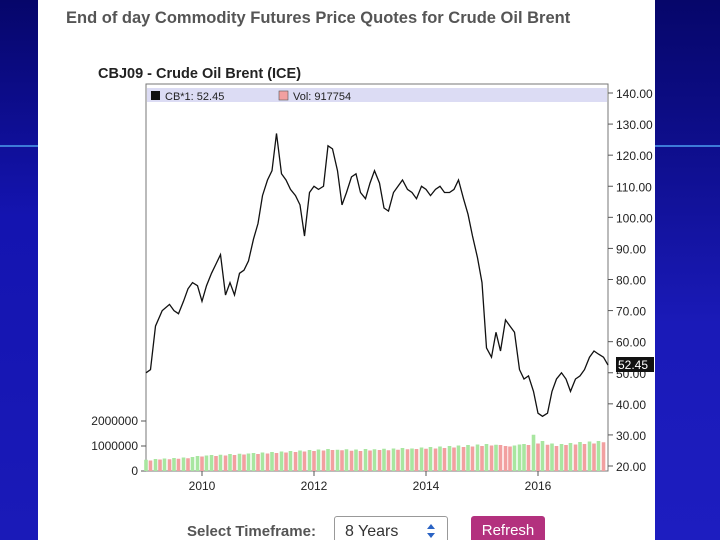 The width and height of the screenshot is (720, 540). Describe the element at coordinates (634, 156) in the screenshot. I see `price-axis-label: 120.00` at that location.